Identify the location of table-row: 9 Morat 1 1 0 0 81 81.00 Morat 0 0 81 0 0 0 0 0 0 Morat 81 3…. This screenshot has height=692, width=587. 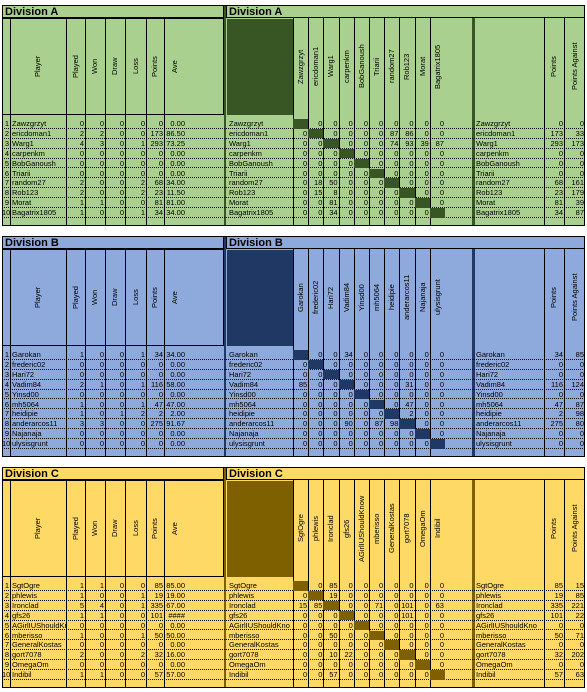
(293, 203).